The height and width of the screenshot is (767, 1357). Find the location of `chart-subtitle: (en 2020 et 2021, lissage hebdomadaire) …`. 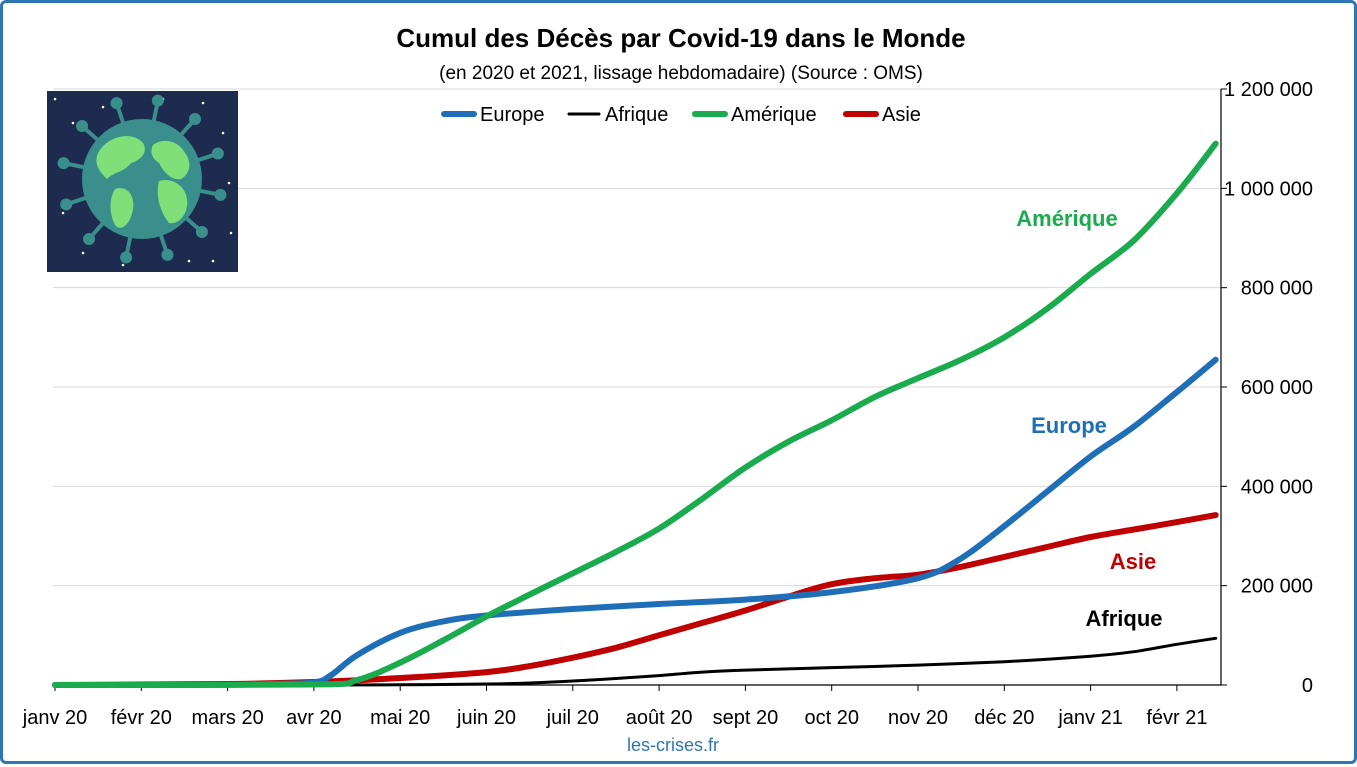

chart-subtitle: (en 2020 et 2021, lissage hebdomadaire) … is located at coordinates (681, 73).